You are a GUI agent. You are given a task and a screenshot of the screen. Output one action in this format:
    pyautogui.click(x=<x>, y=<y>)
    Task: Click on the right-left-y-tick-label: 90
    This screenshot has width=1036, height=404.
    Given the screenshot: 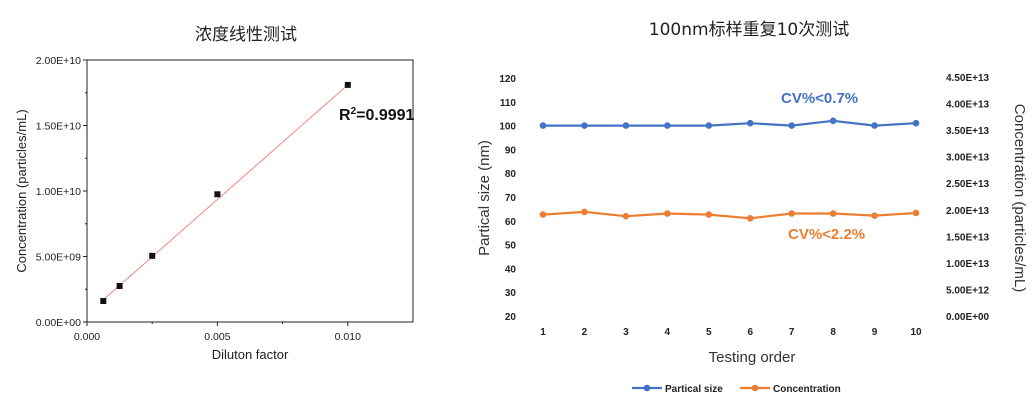 What is the action you would take?
    pyautogui.click(x=511, y=150)
    